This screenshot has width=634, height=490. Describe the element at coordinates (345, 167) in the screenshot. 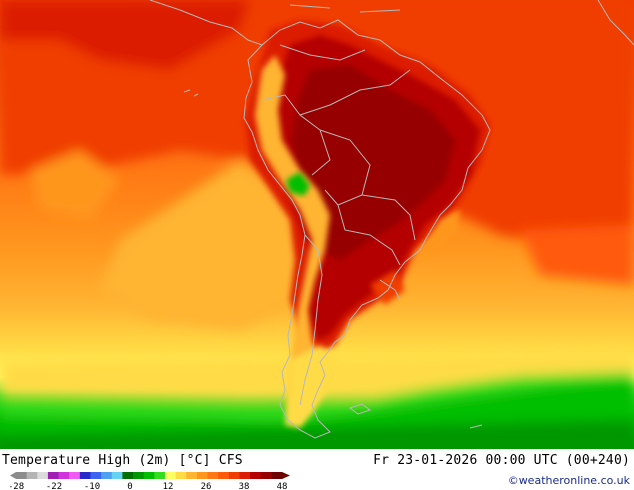

I see `country-border-bolivia` at that location.